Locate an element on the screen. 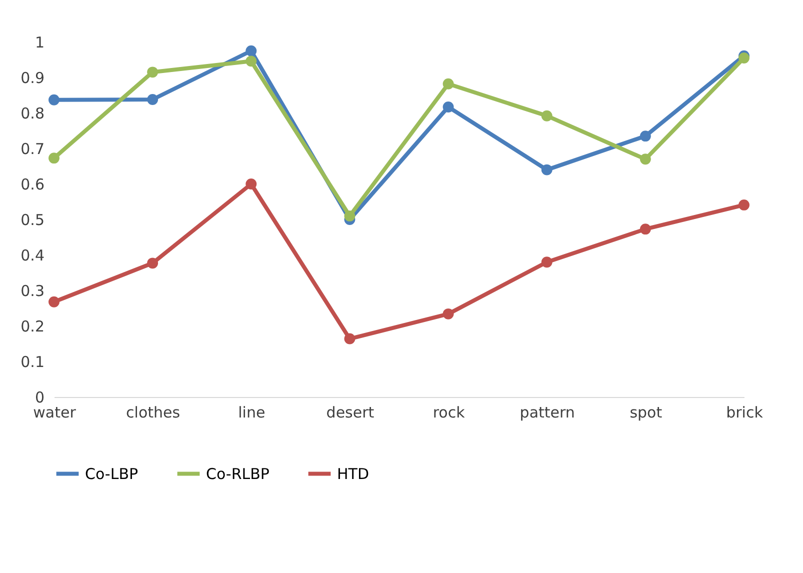 The image size is (803, 573). y-tick-label: 0.5 is located at coordinates (32, 220).